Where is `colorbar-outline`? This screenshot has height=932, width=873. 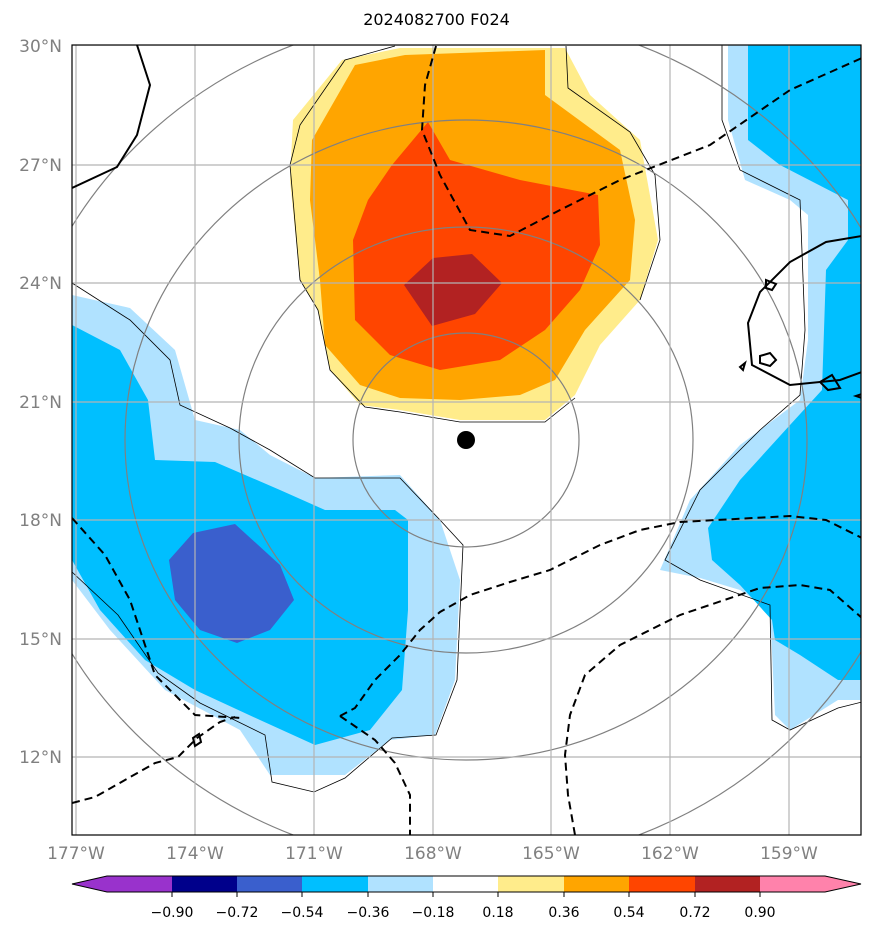 colorbar-outline is located at coordinates (466, 884).